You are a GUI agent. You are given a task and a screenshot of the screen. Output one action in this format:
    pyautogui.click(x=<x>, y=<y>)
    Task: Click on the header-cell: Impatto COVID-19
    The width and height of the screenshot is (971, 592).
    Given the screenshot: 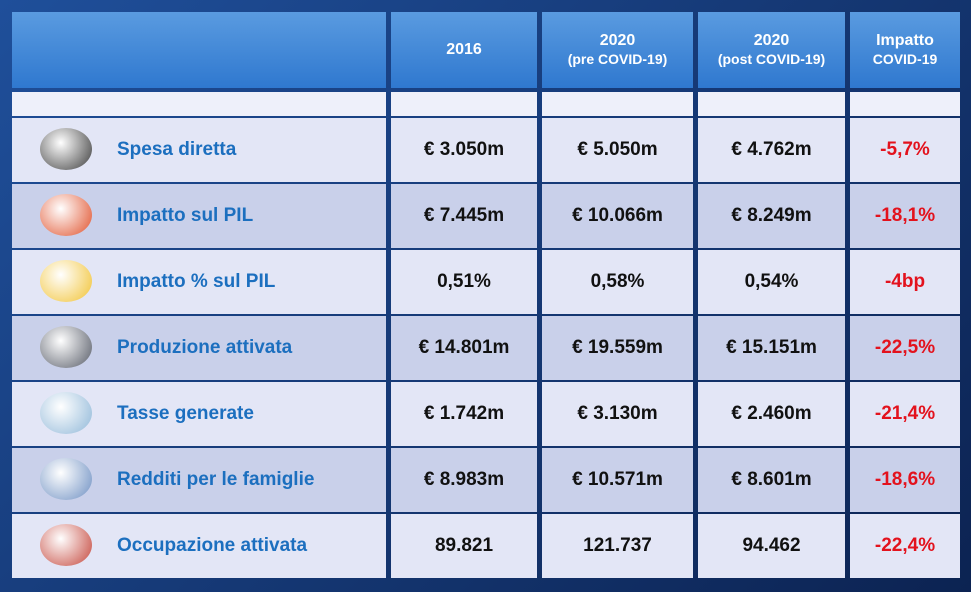 What is the action you would take?
    pyautogui.click(x=905, y=50)
    